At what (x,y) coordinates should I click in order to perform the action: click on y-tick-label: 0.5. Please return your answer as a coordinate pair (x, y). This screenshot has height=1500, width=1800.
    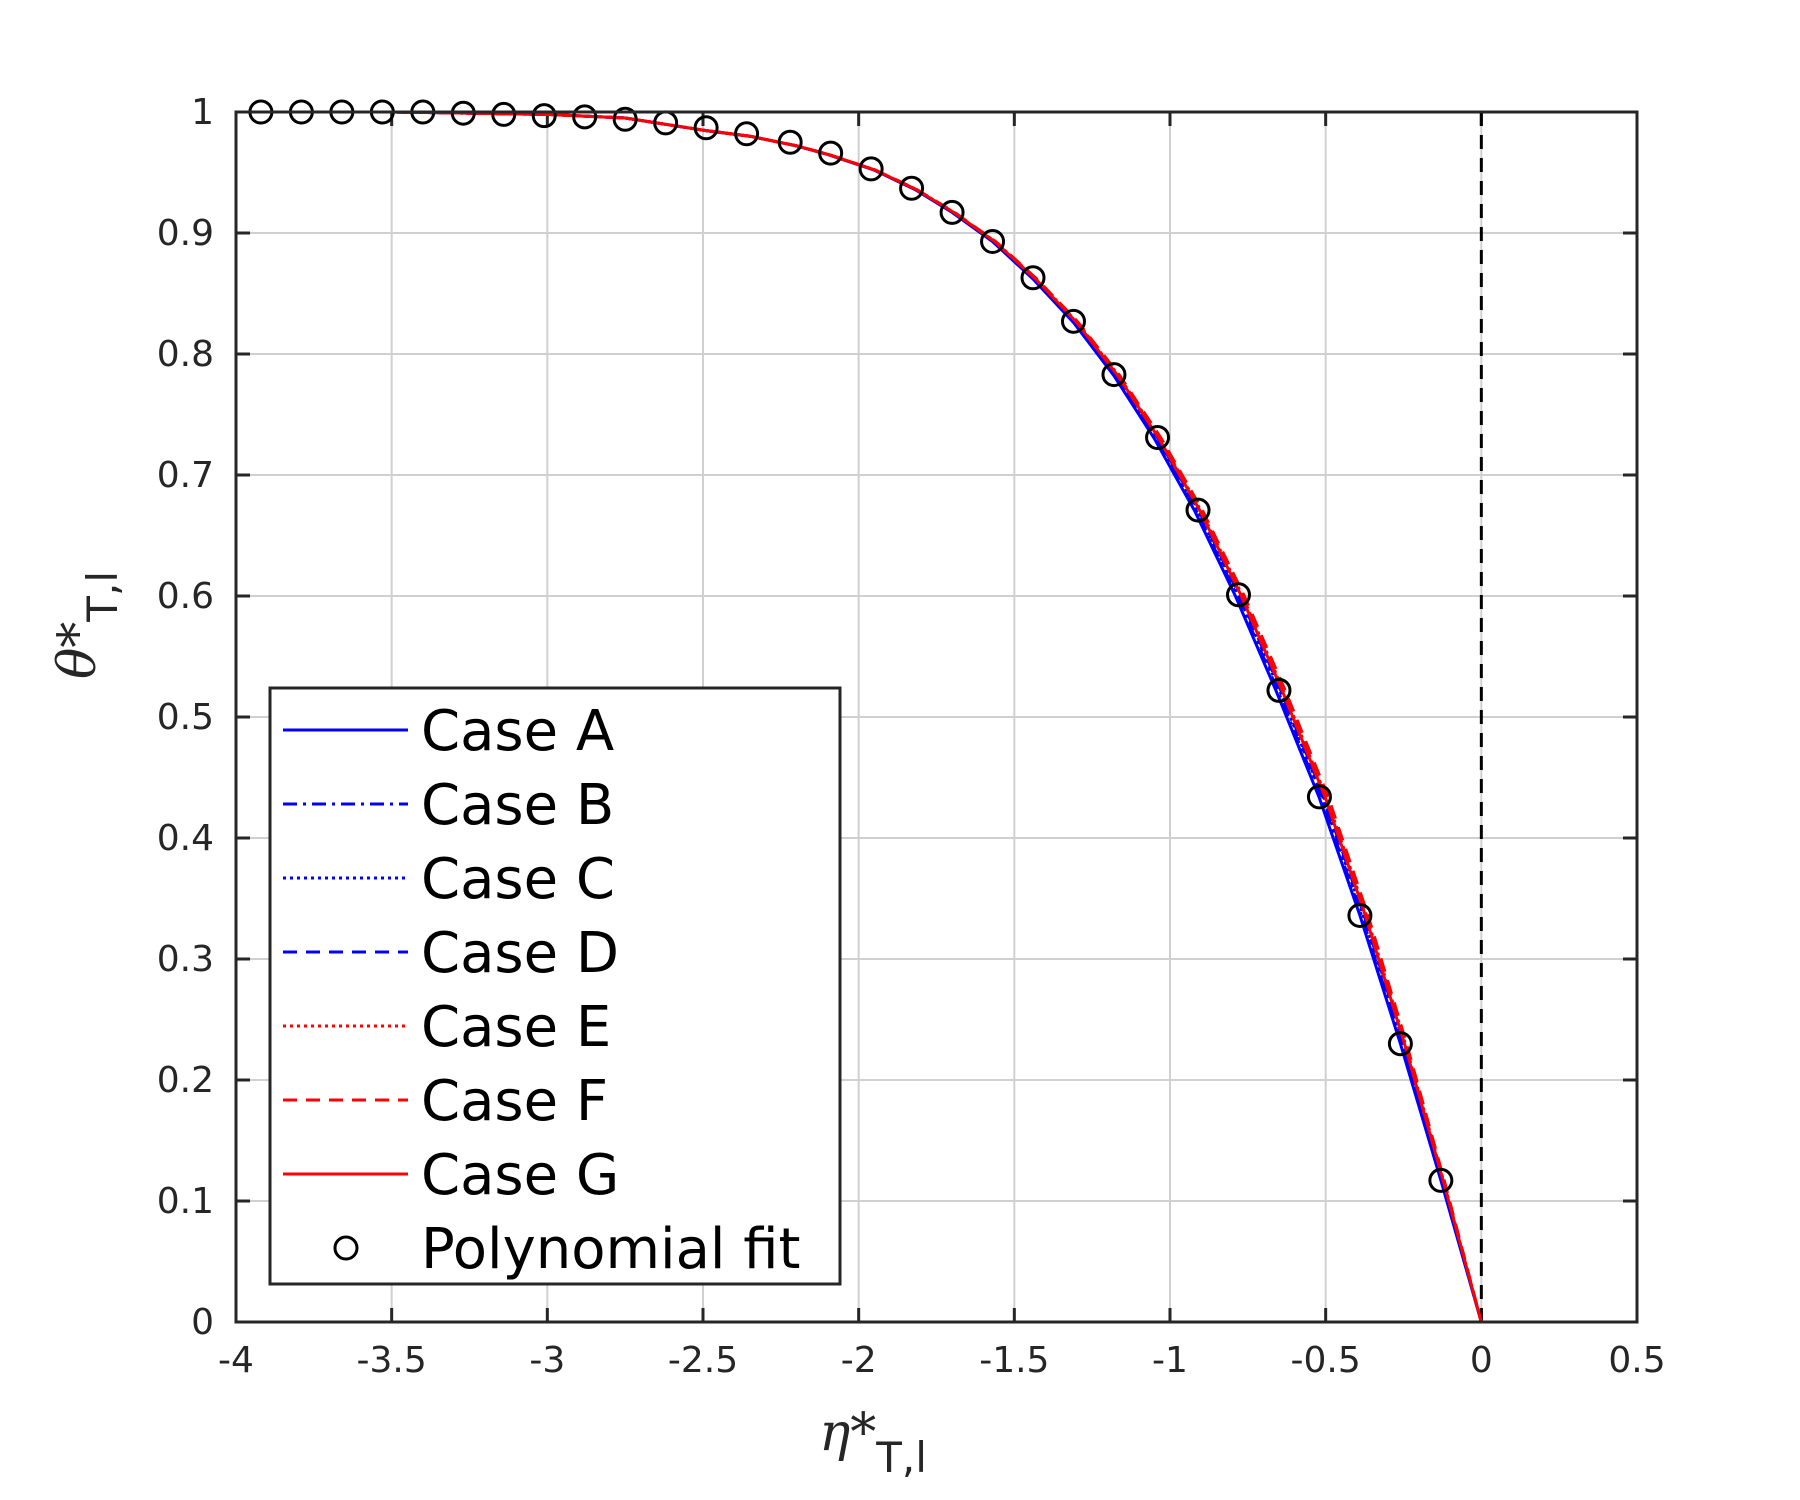
    Looking at the image, I should click on (185, 717).